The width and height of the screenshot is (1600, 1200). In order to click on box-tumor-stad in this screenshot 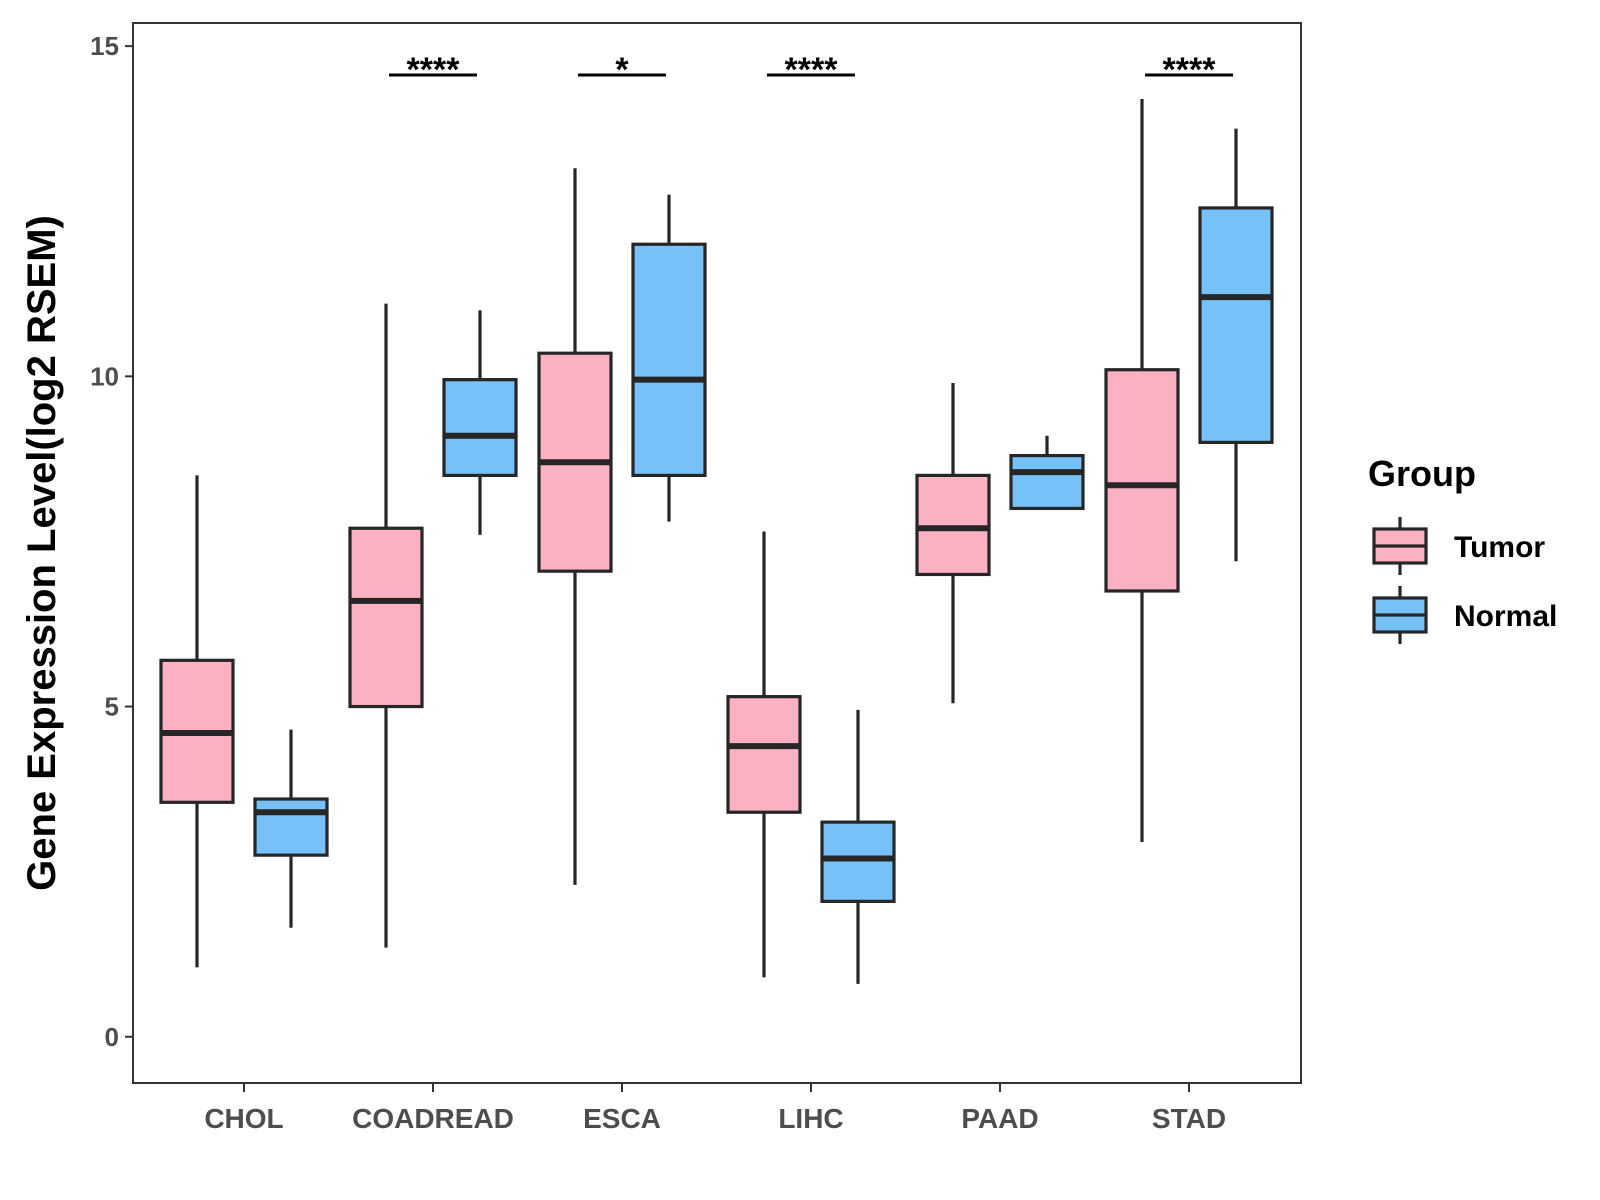, I will do `click(1142, 470)`.